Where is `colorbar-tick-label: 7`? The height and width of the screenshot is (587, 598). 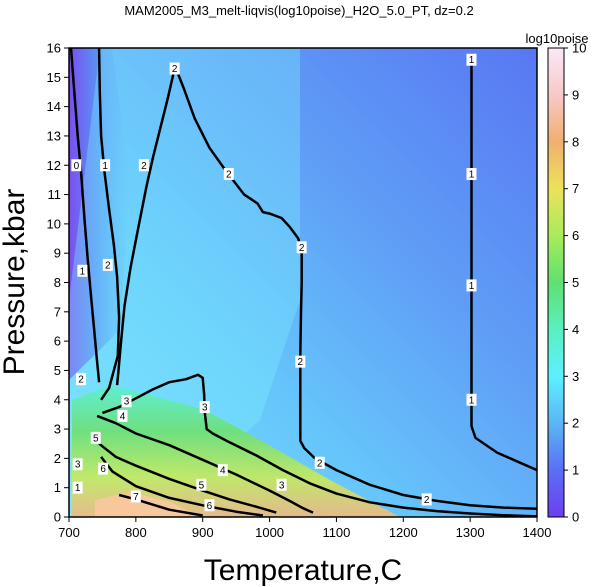 colorbar-tick-label: 7 is located at coordinates (575, 188).